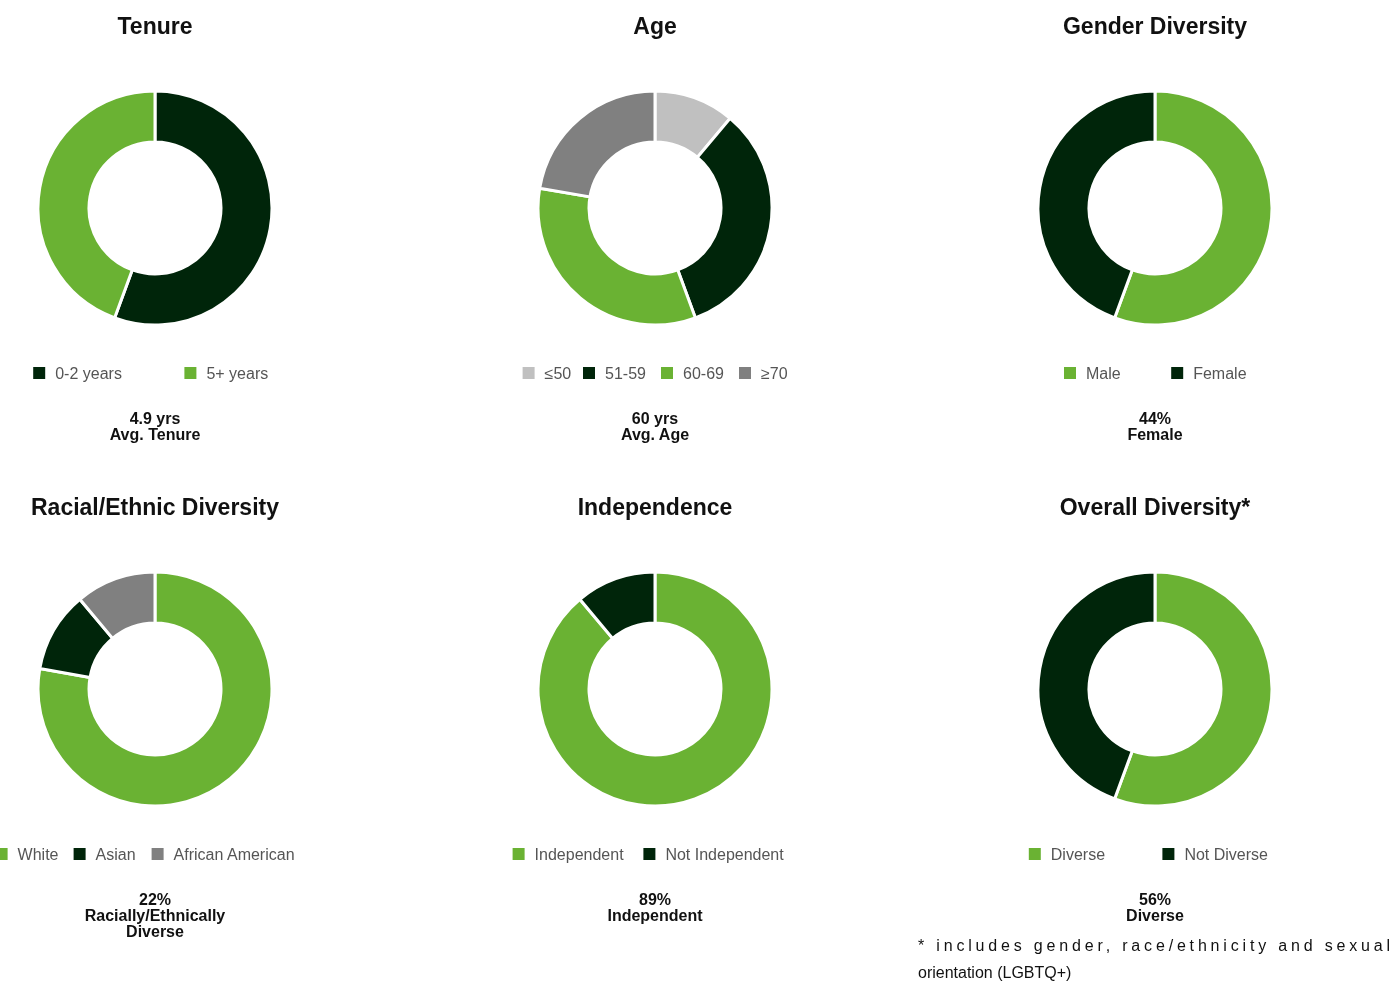 This screenshot has width=1395, height=981. What do you see at coordinates (1155, 507) in the screenshot?
I see `chart-title: Overall Diversity*` at bounding box center [1155, 507].